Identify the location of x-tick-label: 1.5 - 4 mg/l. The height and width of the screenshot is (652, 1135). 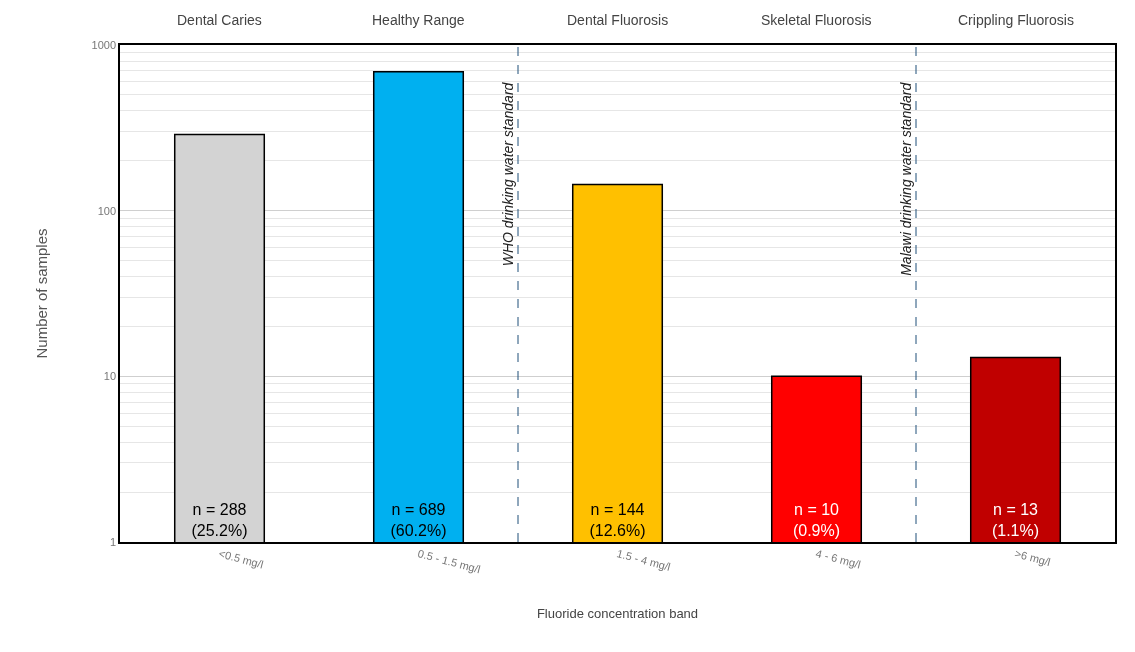
(643, 560).